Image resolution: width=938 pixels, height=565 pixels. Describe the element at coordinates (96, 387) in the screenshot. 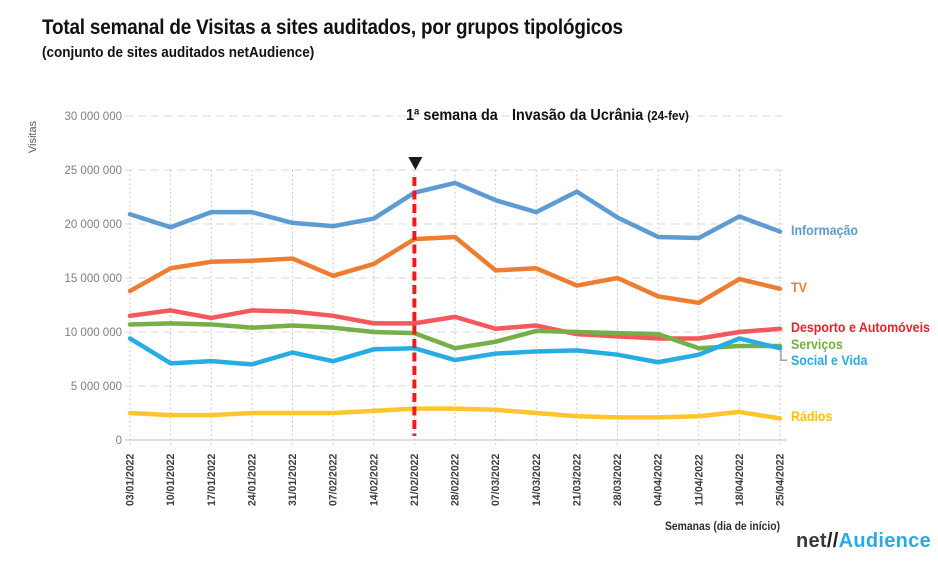

I see `y-tick-label: 5 000 000` at that location.